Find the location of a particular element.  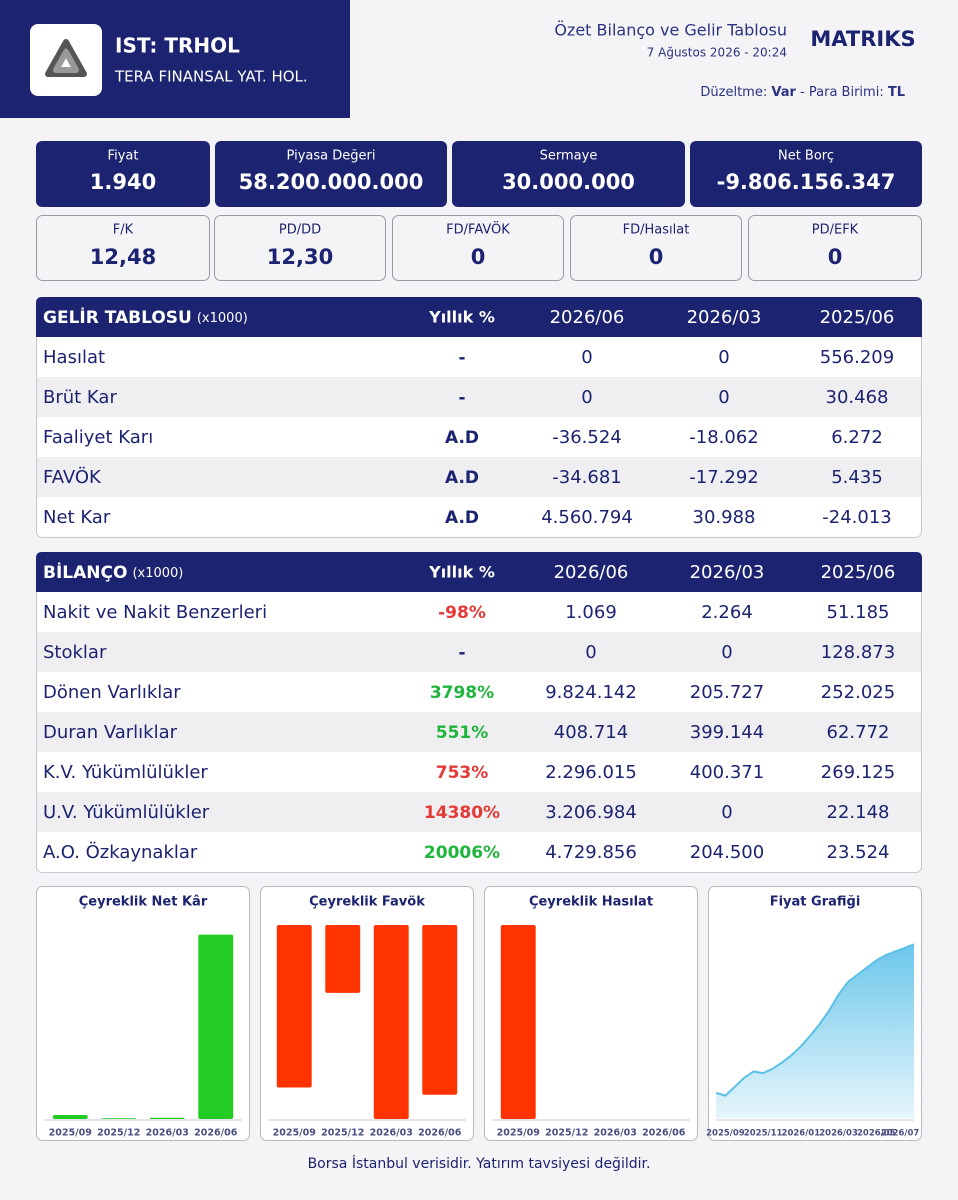

table-title: GELİR TABLOSU (x1000) is located at coordinates (145, 317).